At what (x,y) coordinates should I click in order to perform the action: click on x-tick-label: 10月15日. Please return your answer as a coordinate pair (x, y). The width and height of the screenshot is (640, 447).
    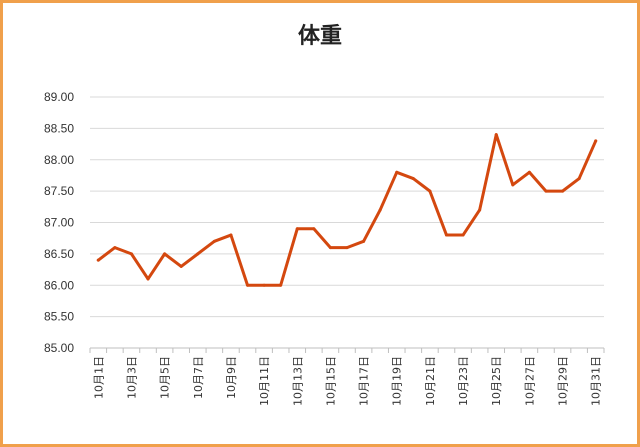
    Looking at the image, I should click on (330, 381).